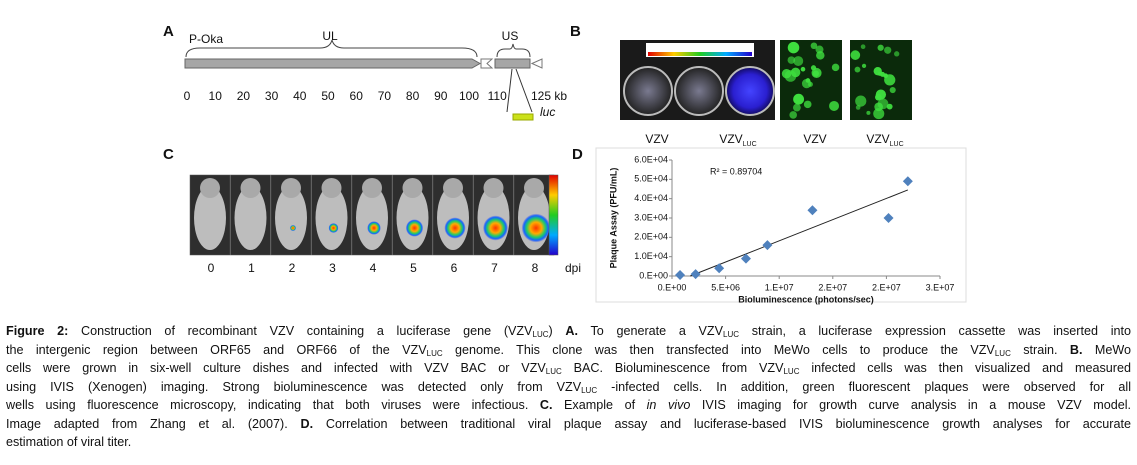 The height and width of the screenshot is (465, 1137). I want to click on scale-label: 10, so click(216, 96).